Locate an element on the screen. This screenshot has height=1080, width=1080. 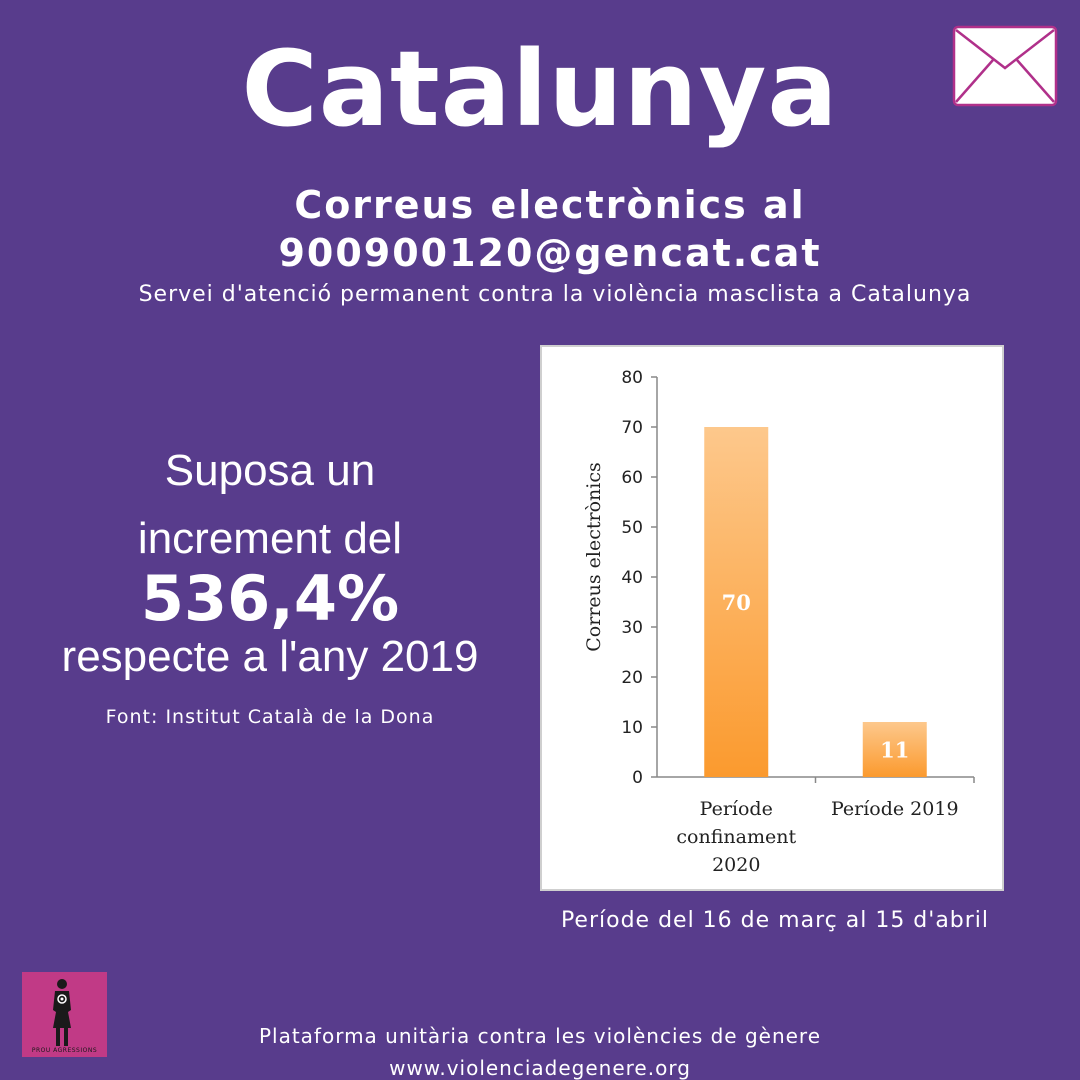
y-tick-label: 60 is located at coordinates (632, 478).